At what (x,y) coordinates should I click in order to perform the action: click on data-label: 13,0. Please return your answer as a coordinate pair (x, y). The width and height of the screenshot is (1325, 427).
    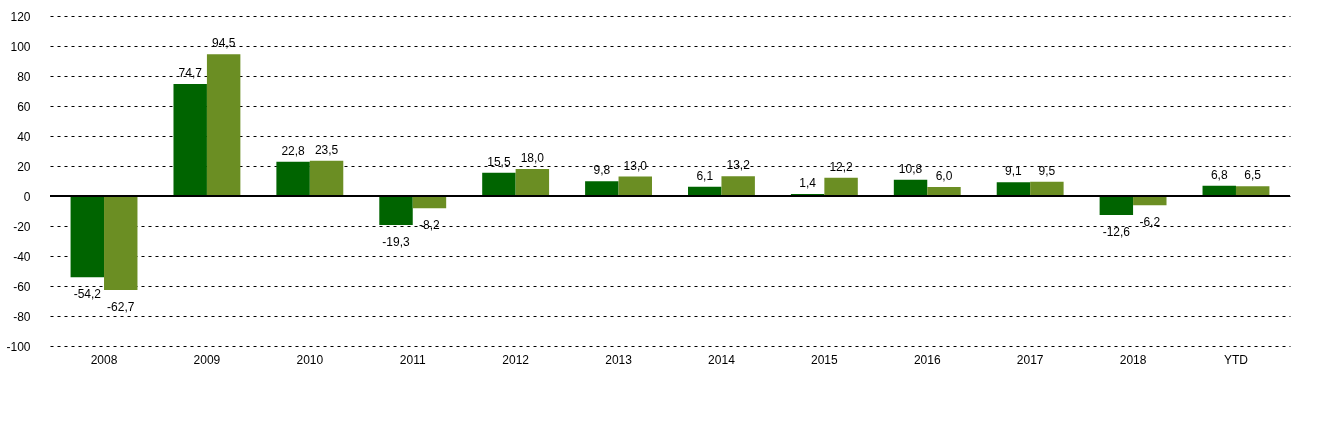
    Looking at the image, I should click on (635, 165).